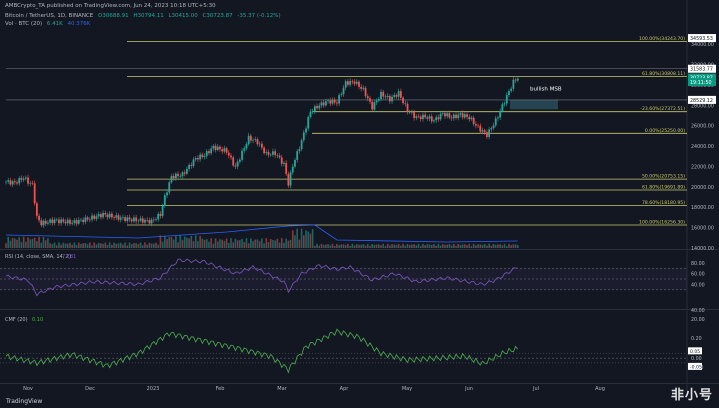  Describe the element at coordinates (695, 366) in the screenshot. I see `cmf-tag-bg` at that location.